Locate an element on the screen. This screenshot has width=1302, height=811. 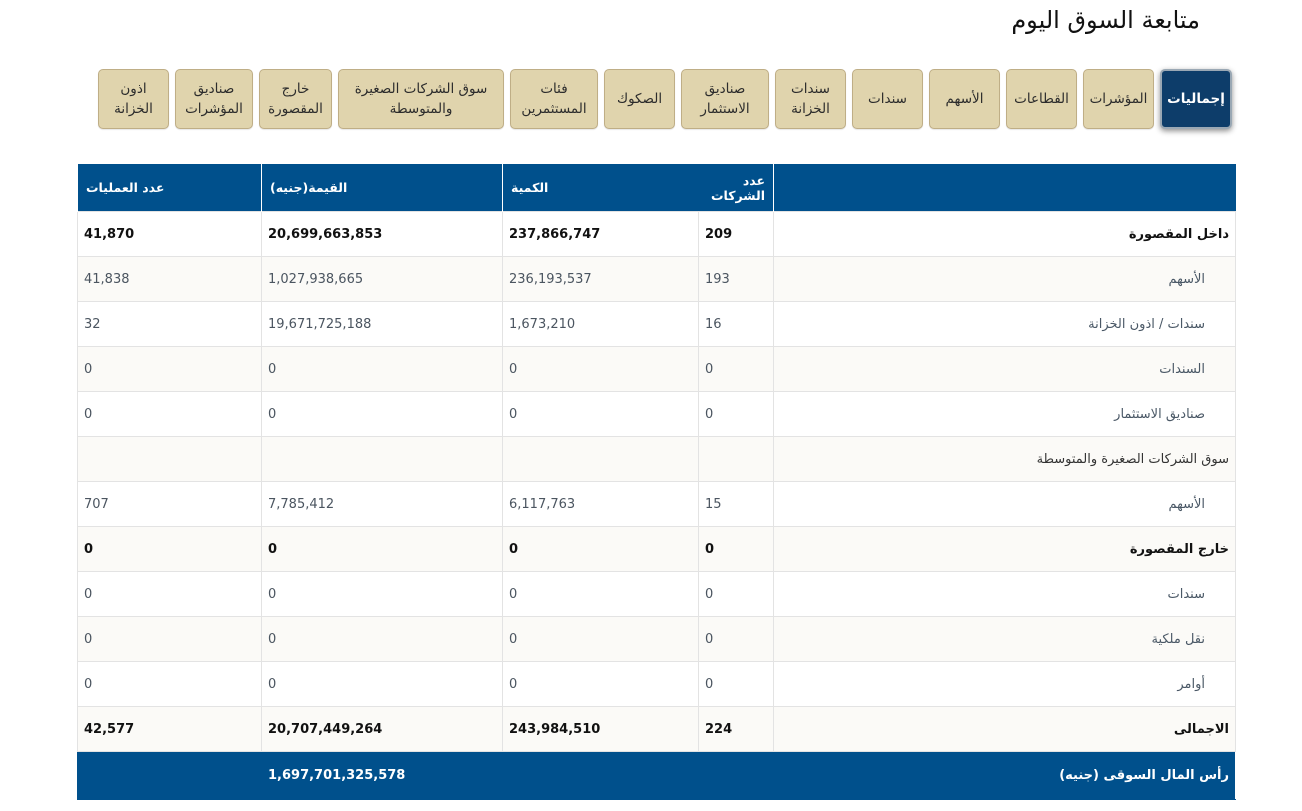
tab-totals: إجماليات is located at coordinates (1196, 99).